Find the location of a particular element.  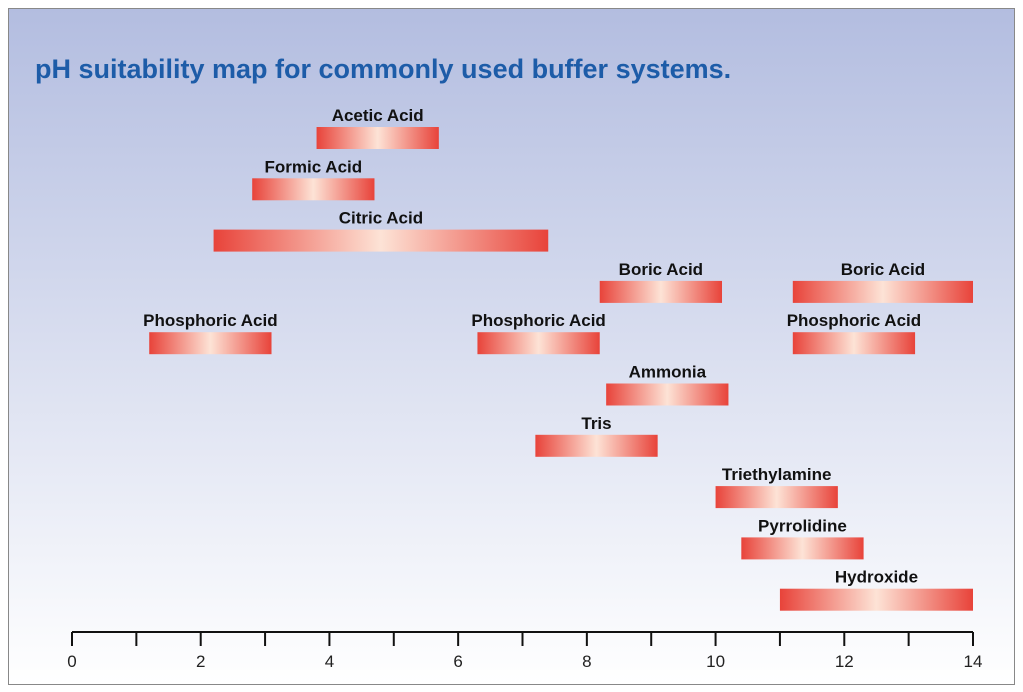

bar-label: Formic Acid is located at coordinates (314, 166).